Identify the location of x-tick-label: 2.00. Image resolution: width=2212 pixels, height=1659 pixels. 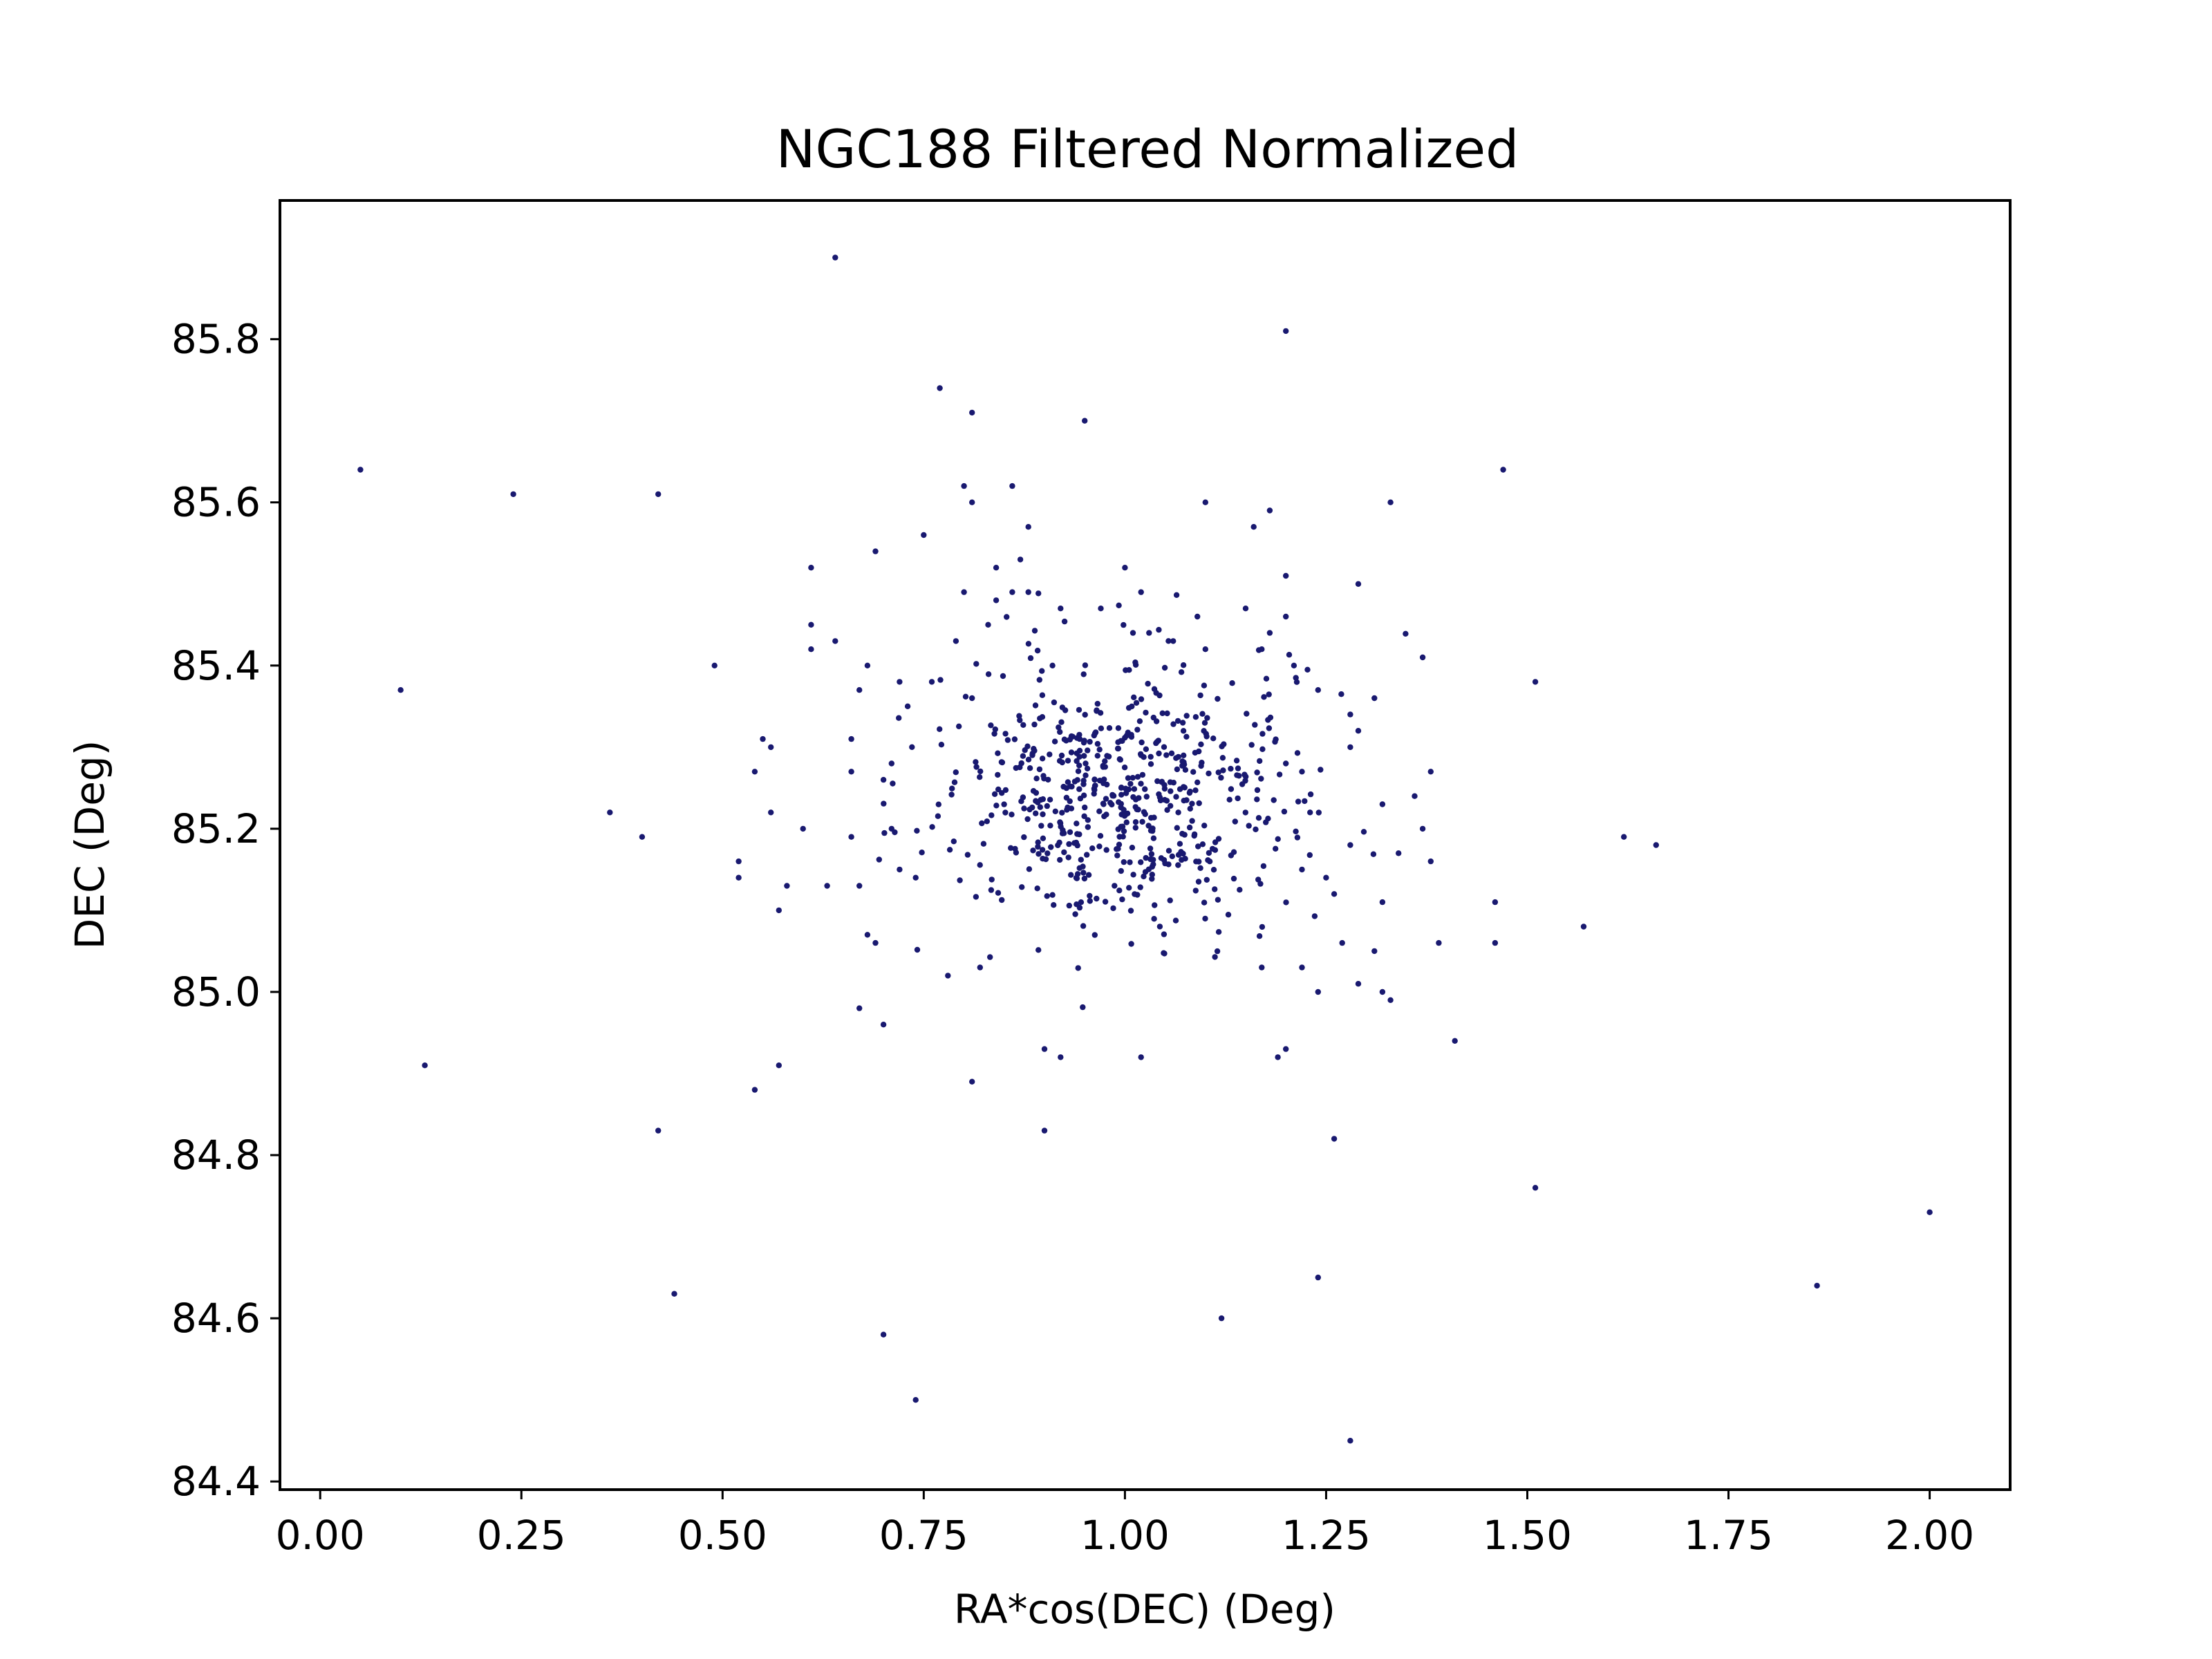
(1929, 1535).